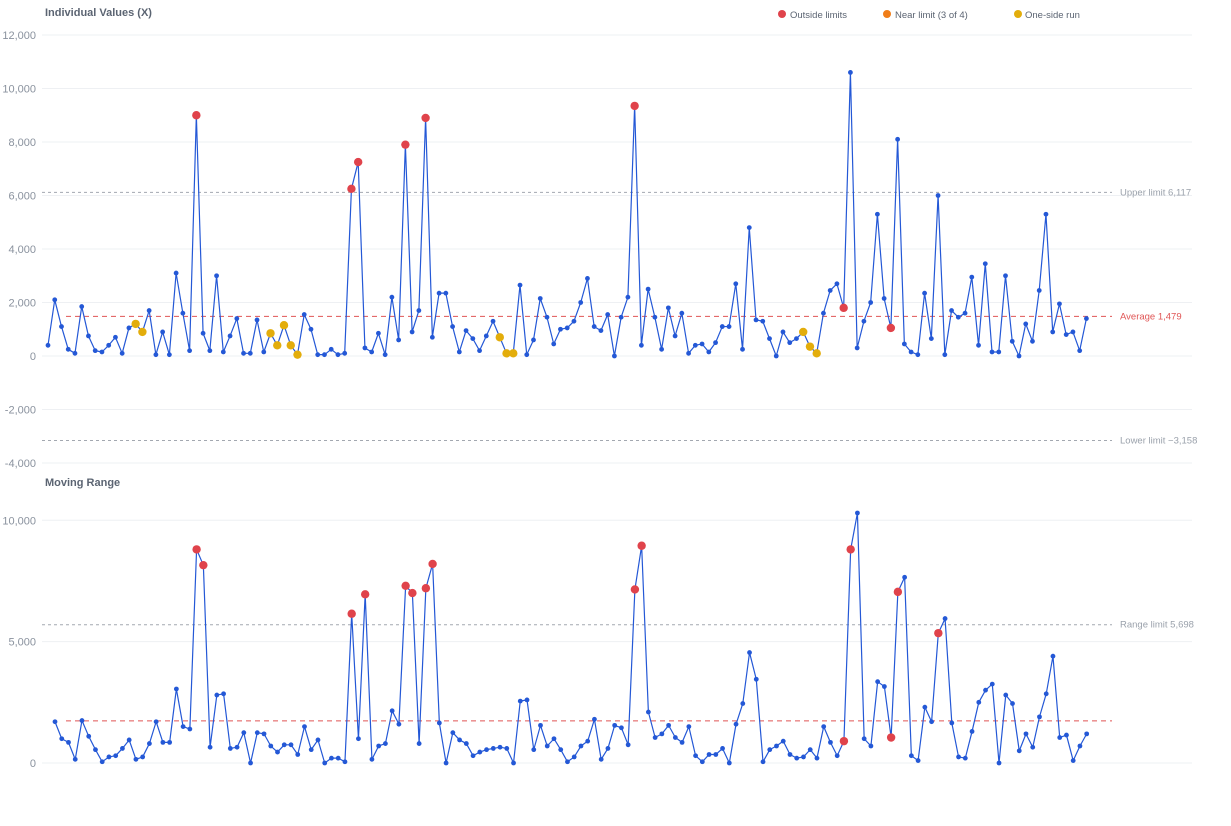 The height and width of the screenshot is (826, 1231). What do you see at coordinates (812, 15) in the screenshot?
I see `legend-item-outside-limits: Outside limits` at bounding box center [812, 15].